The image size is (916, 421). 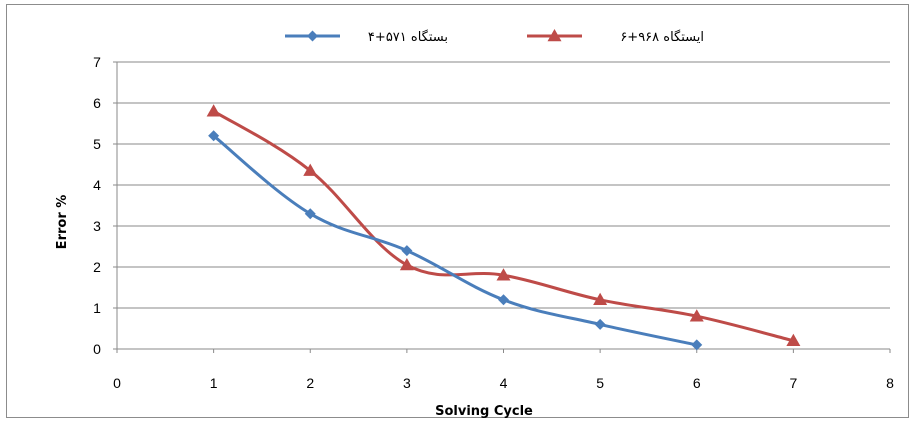 I want to click on y-tick-label: 4, so click(x=97, y=185).